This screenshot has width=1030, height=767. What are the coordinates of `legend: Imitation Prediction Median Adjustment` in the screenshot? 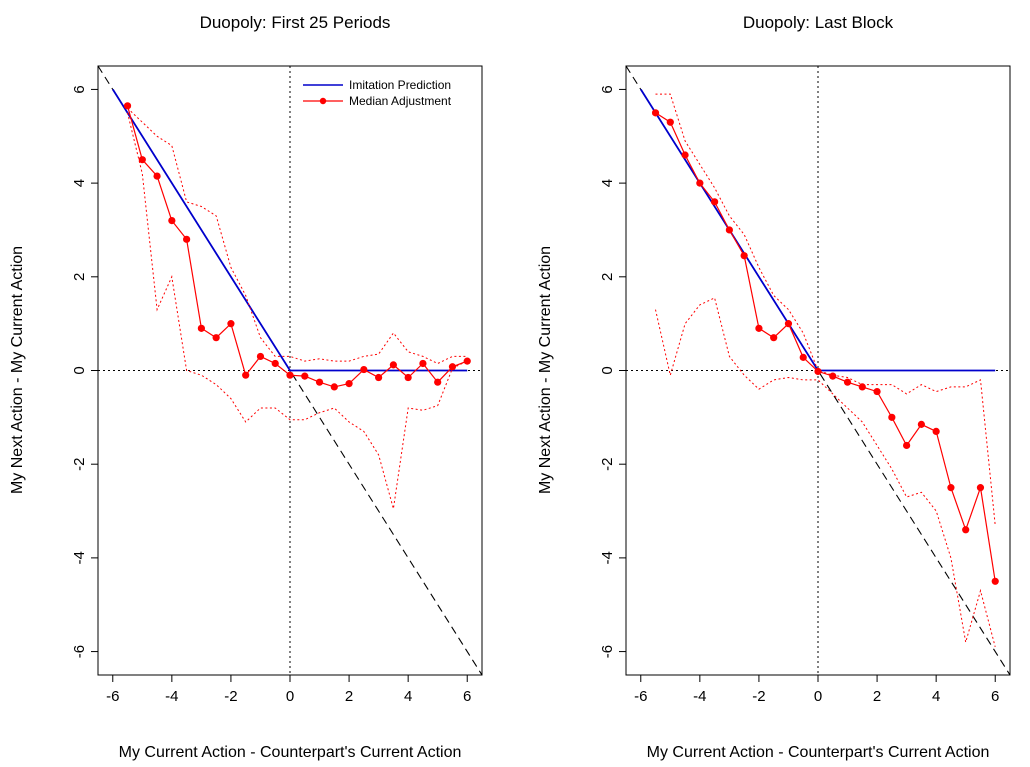 It's located at (390, 95).